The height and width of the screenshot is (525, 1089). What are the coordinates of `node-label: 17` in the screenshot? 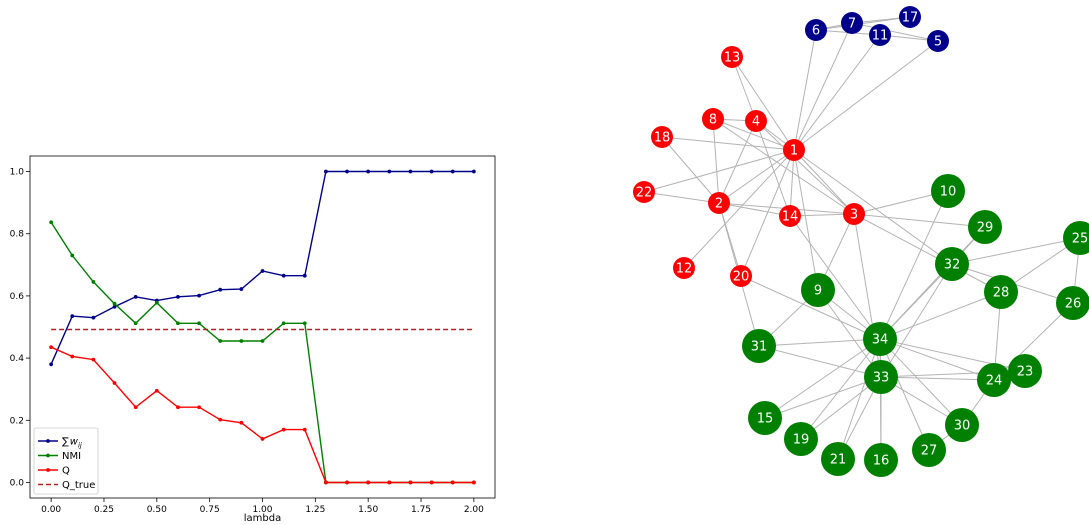 It's located at (910, 18).